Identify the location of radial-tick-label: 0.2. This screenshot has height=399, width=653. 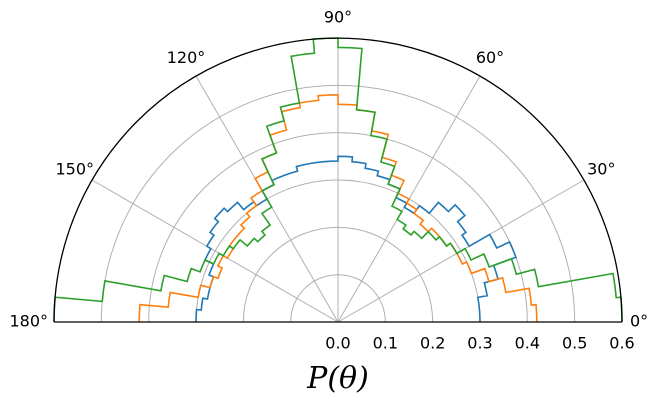
(432, 343).